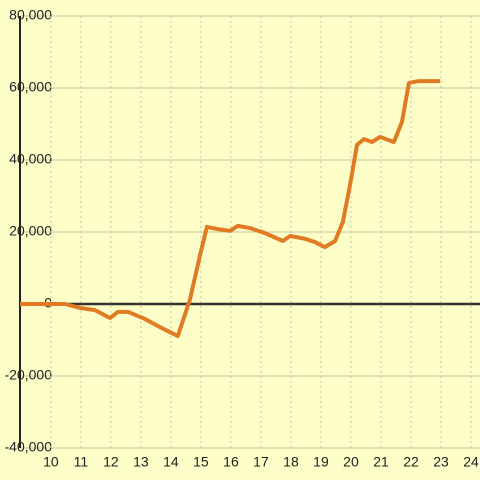 The height and width of the screenshot is (480, 480). Describe the element at coordinates (30, 87) in the screenshot. I see `y-tick-label: 60,000` at that location.